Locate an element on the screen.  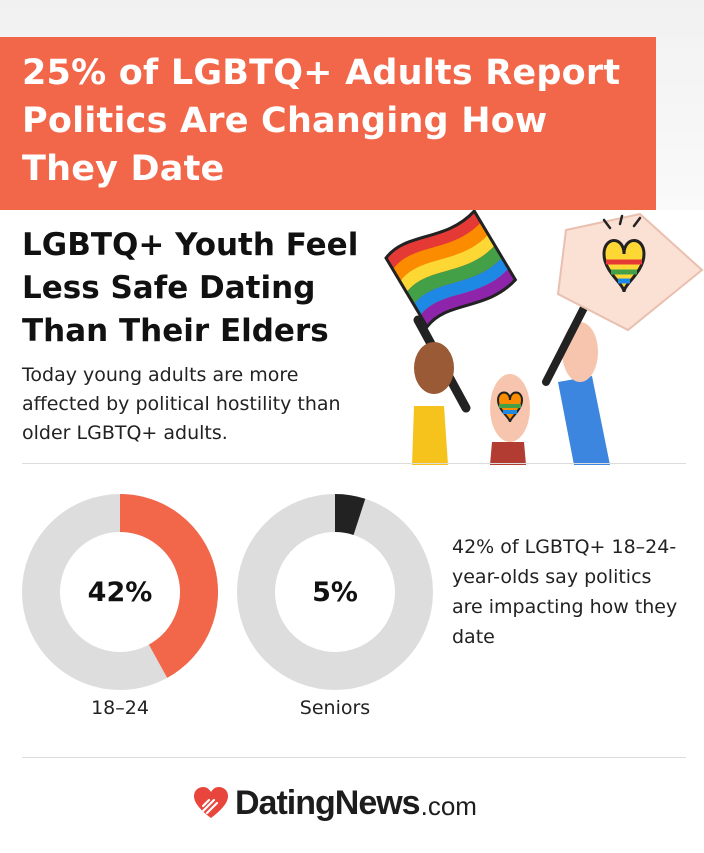
pride-illustration is located at coordinates (544, 337).